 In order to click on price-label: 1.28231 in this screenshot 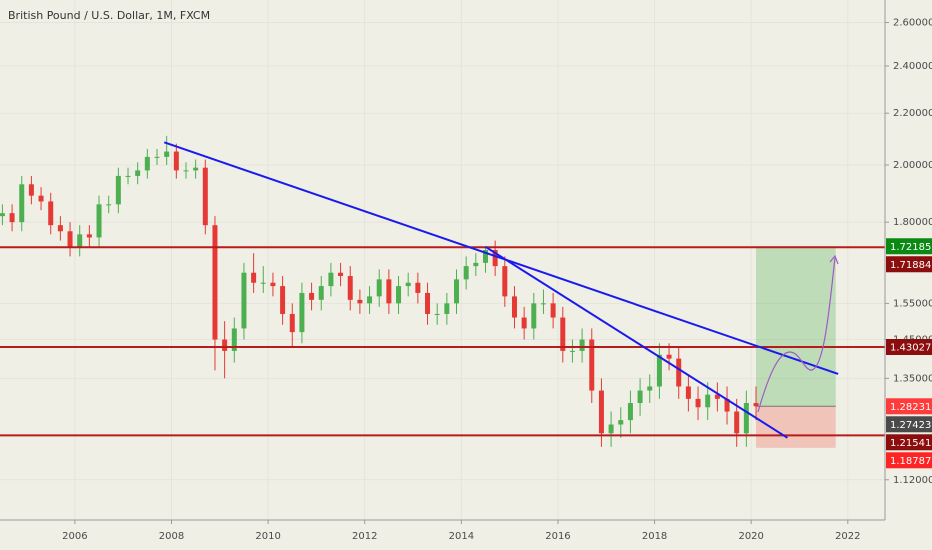, I will do `click(910, 407)`.